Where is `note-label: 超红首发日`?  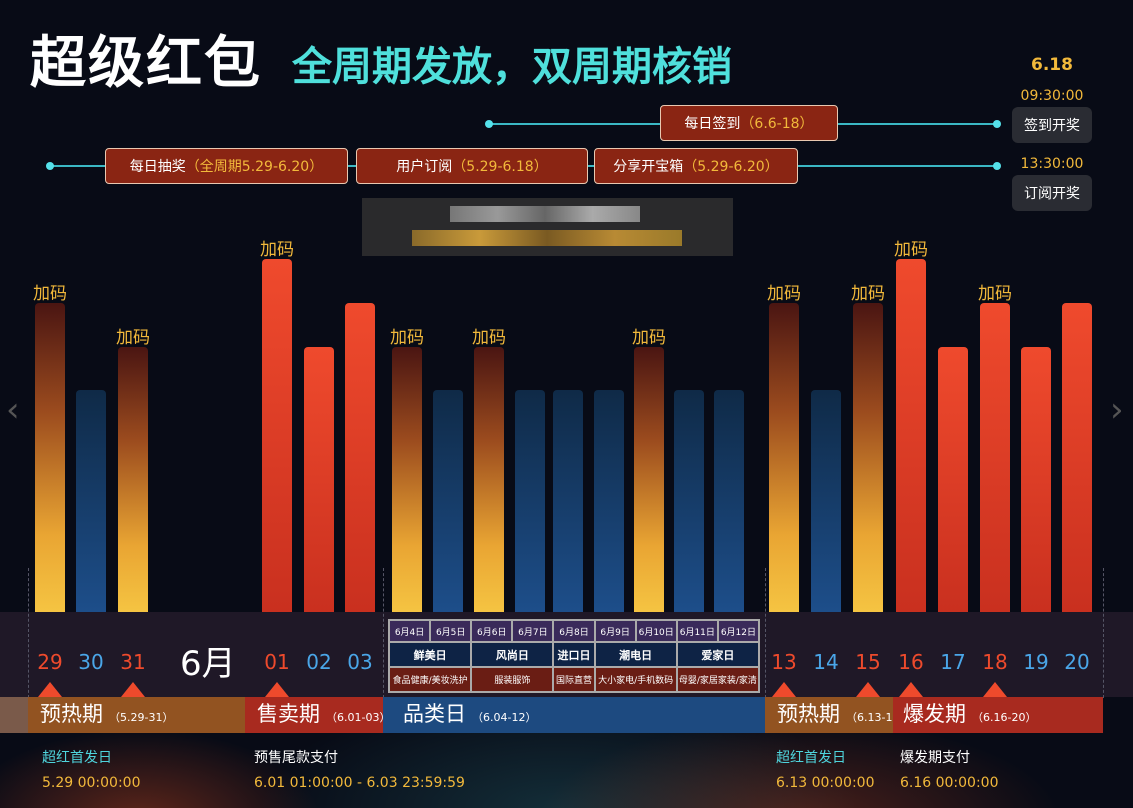
note-label: 超红首发日 is located at coordinates (77, 758).